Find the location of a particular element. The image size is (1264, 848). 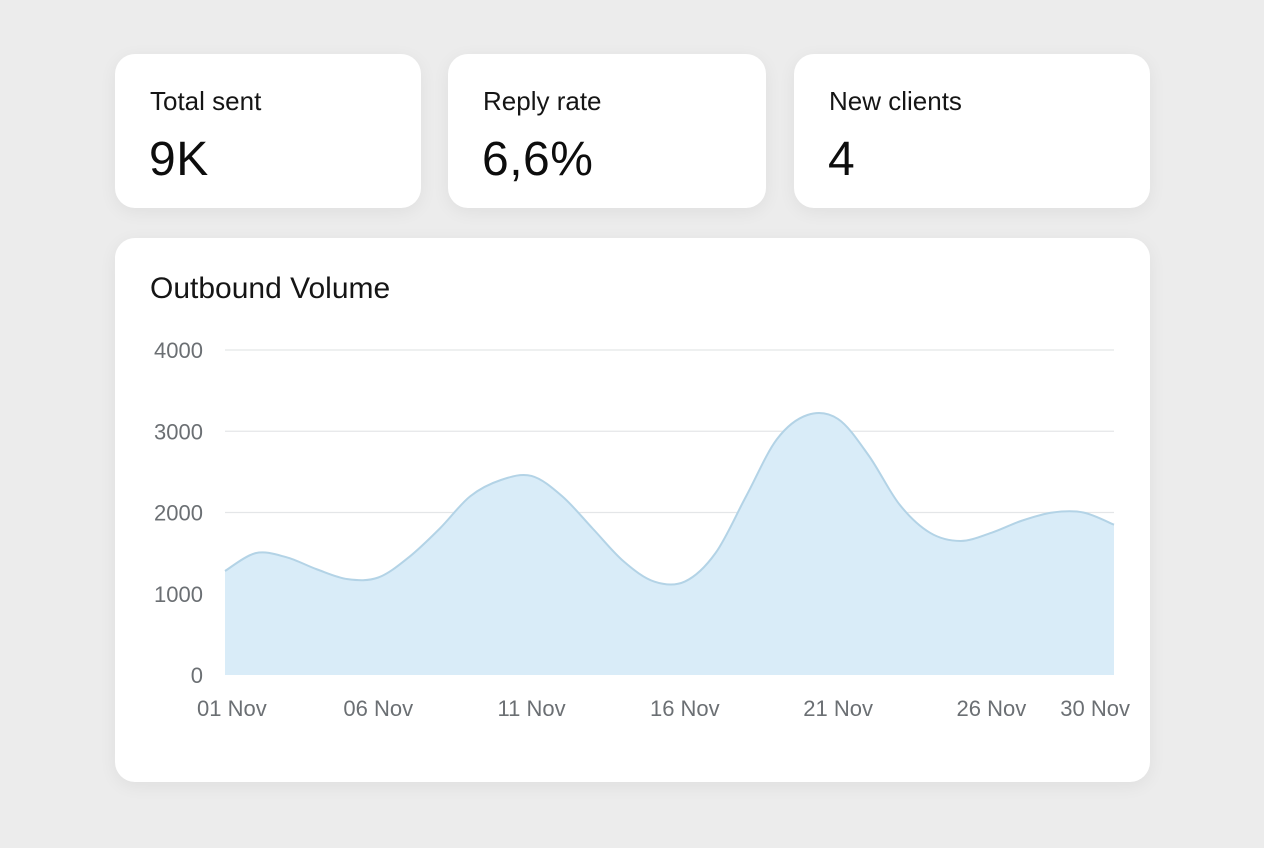

chart-title: Outbound Volume is located at coordinates (270, 288).